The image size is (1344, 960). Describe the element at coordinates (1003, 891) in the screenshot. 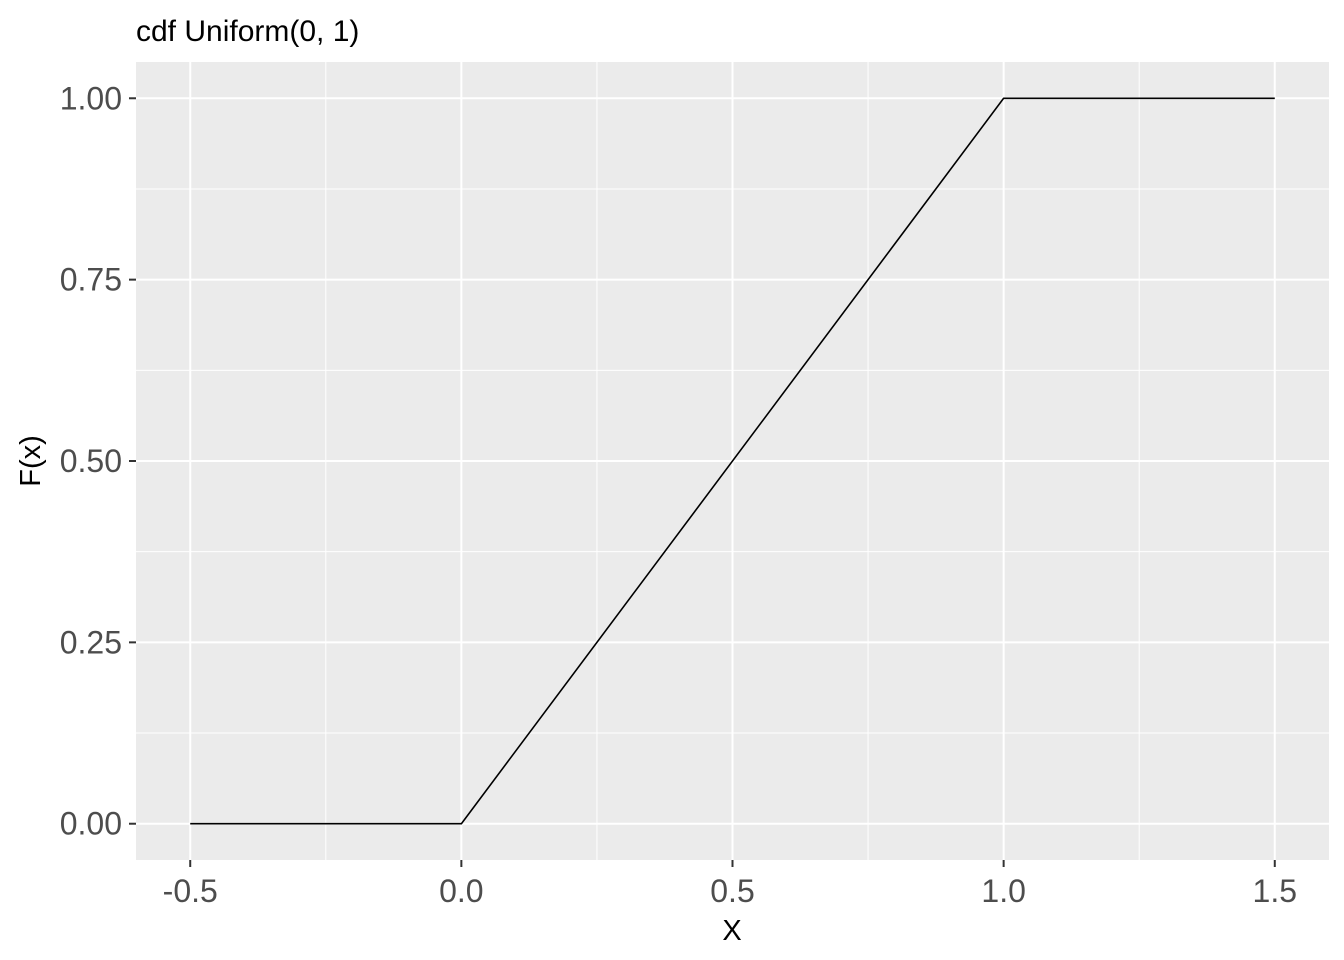

I see `x-tick-label: 1.0` at that location.